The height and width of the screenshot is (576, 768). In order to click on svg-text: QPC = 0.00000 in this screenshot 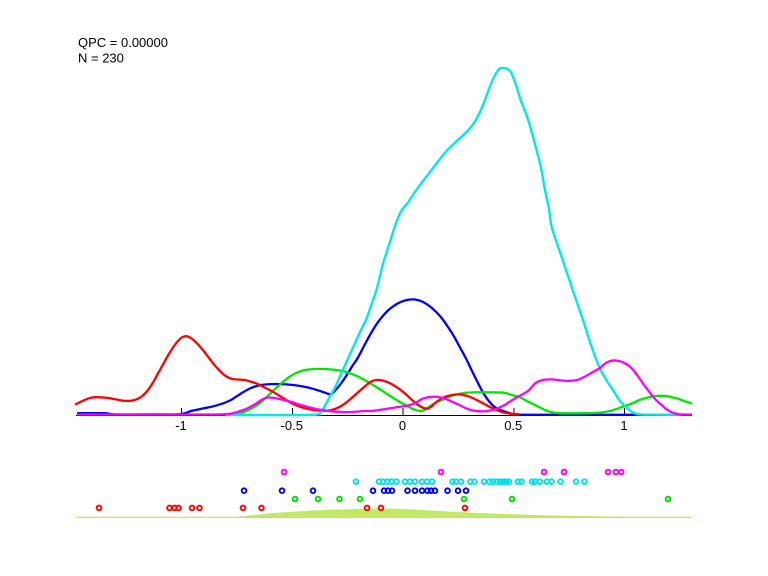, I will do `click(123, 42)`.